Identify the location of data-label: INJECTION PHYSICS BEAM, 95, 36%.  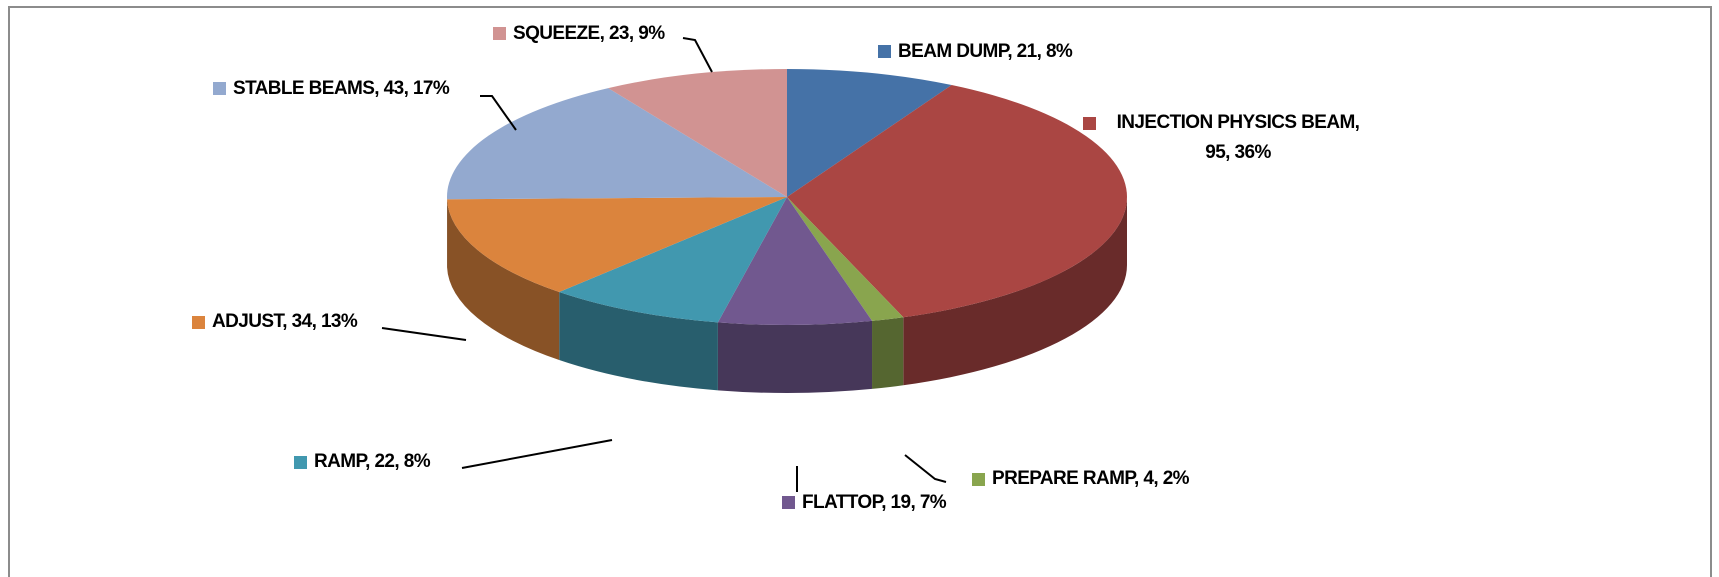
(1238, 137).